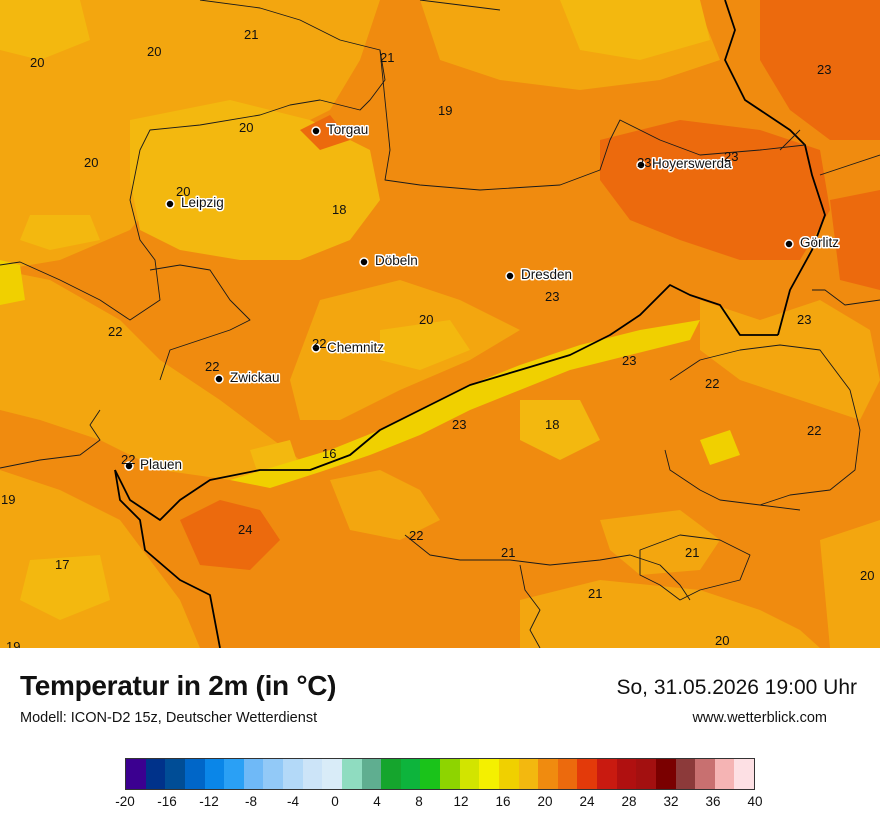 The width and height of the screenshot is (880, 830). I want to click on city-label: Zwickau, so click(255, 377).